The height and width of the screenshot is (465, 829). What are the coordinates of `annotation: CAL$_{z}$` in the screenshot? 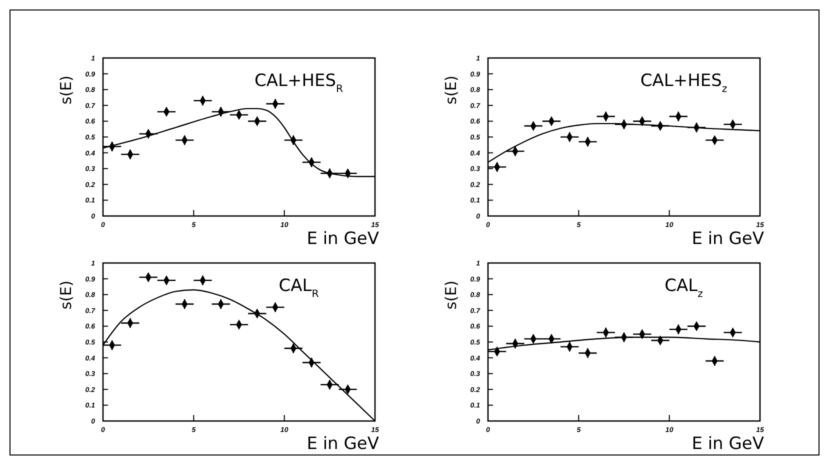 It's located at (684, 288).